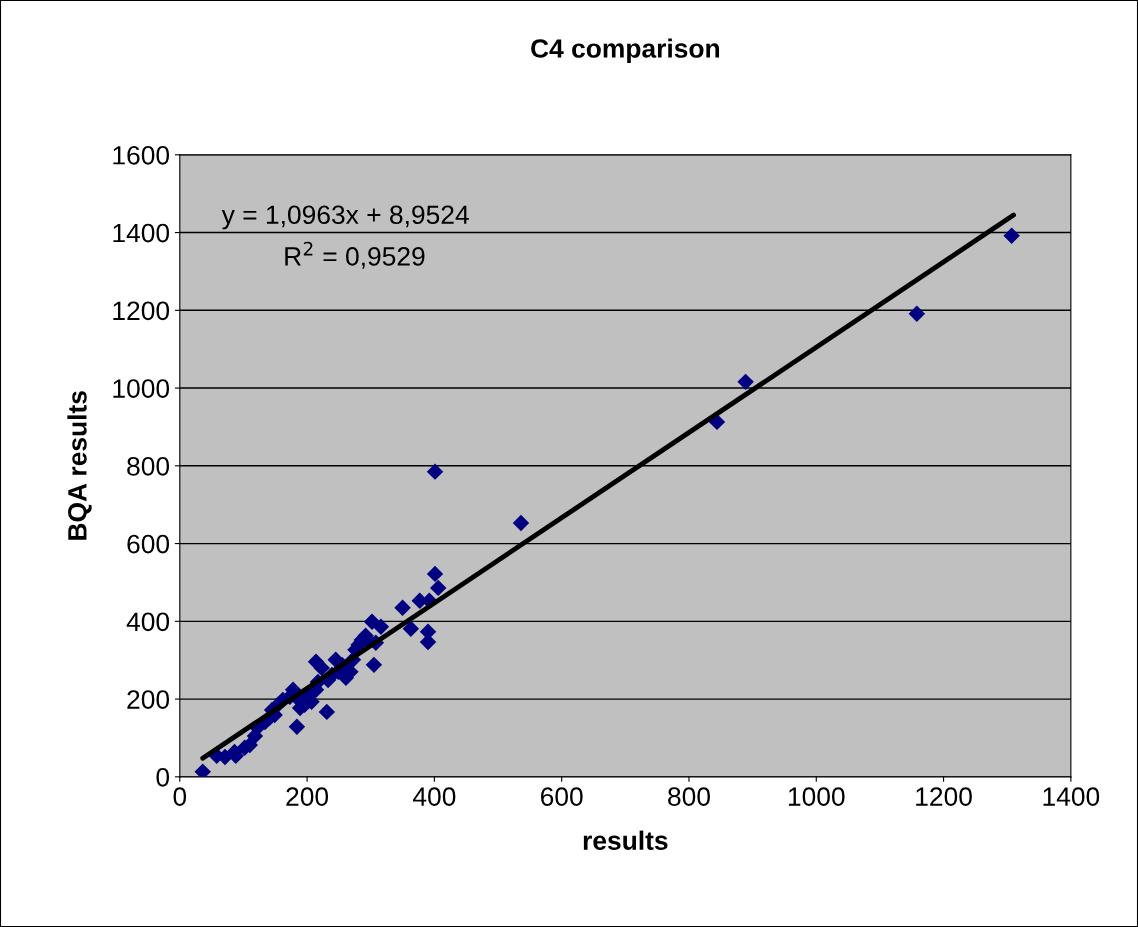 Image resolution: width=1138 pixels, height=927 pixels. Describe the element at coordinates (79, 465) in the screenshot. I see `y-axis-title: BQA results` at that location.